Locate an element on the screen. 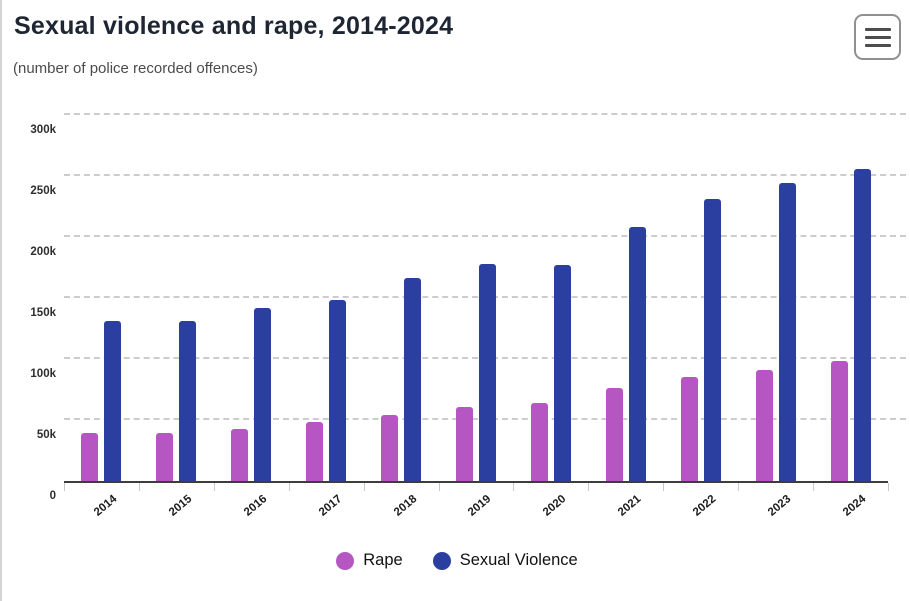 This screenshot has width=910, height=601. y-axis-tick-label: 100k is located at coordinates (43, 374).